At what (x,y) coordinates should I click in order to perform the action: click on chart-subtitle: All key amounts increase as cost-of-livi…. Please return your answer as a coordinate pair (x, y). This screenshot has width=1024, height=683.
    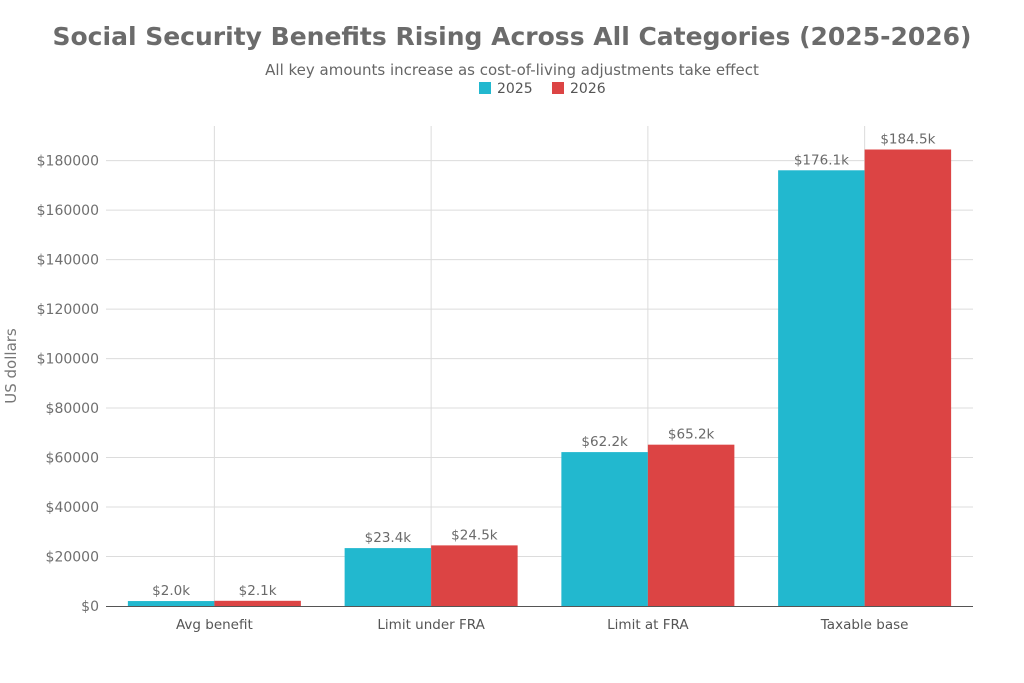
    Looking at the image, I should click on (512, 70).